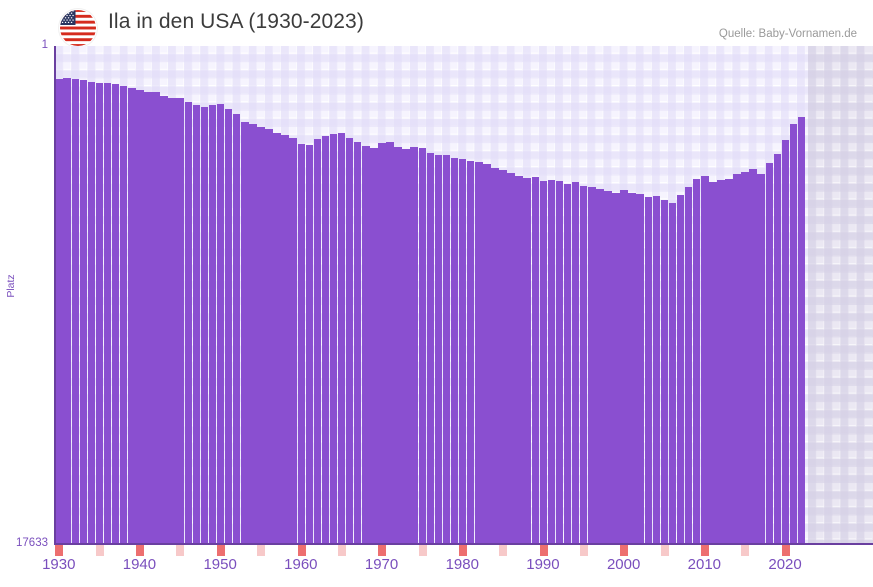 This screenshot has width=873, height=587. I want to click on bar-2005, so click(664, 371).